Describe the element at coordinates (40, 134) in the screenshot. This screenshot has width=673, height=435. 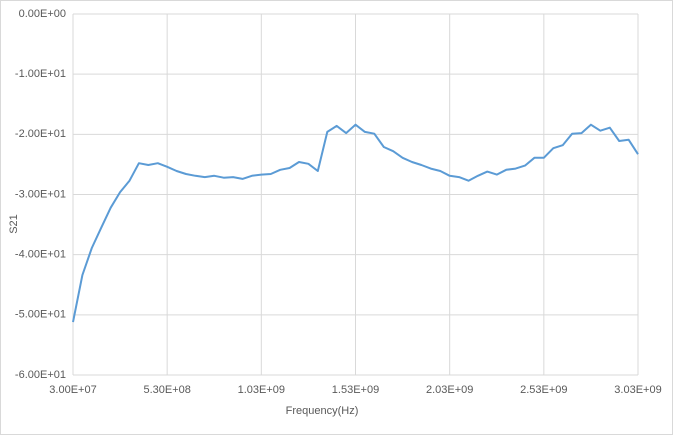
I see `y-tick-label: -2.00E+01` at that location.